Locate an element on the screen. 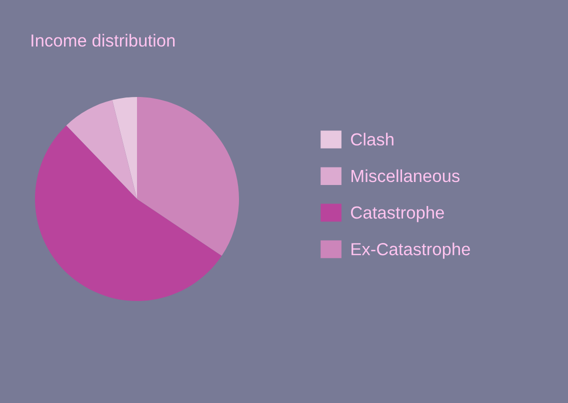 Image resolution: width=568 pixels, height=403 pixels. legend-label: Ex-Catastrophe is located at coordinates (411, 250).